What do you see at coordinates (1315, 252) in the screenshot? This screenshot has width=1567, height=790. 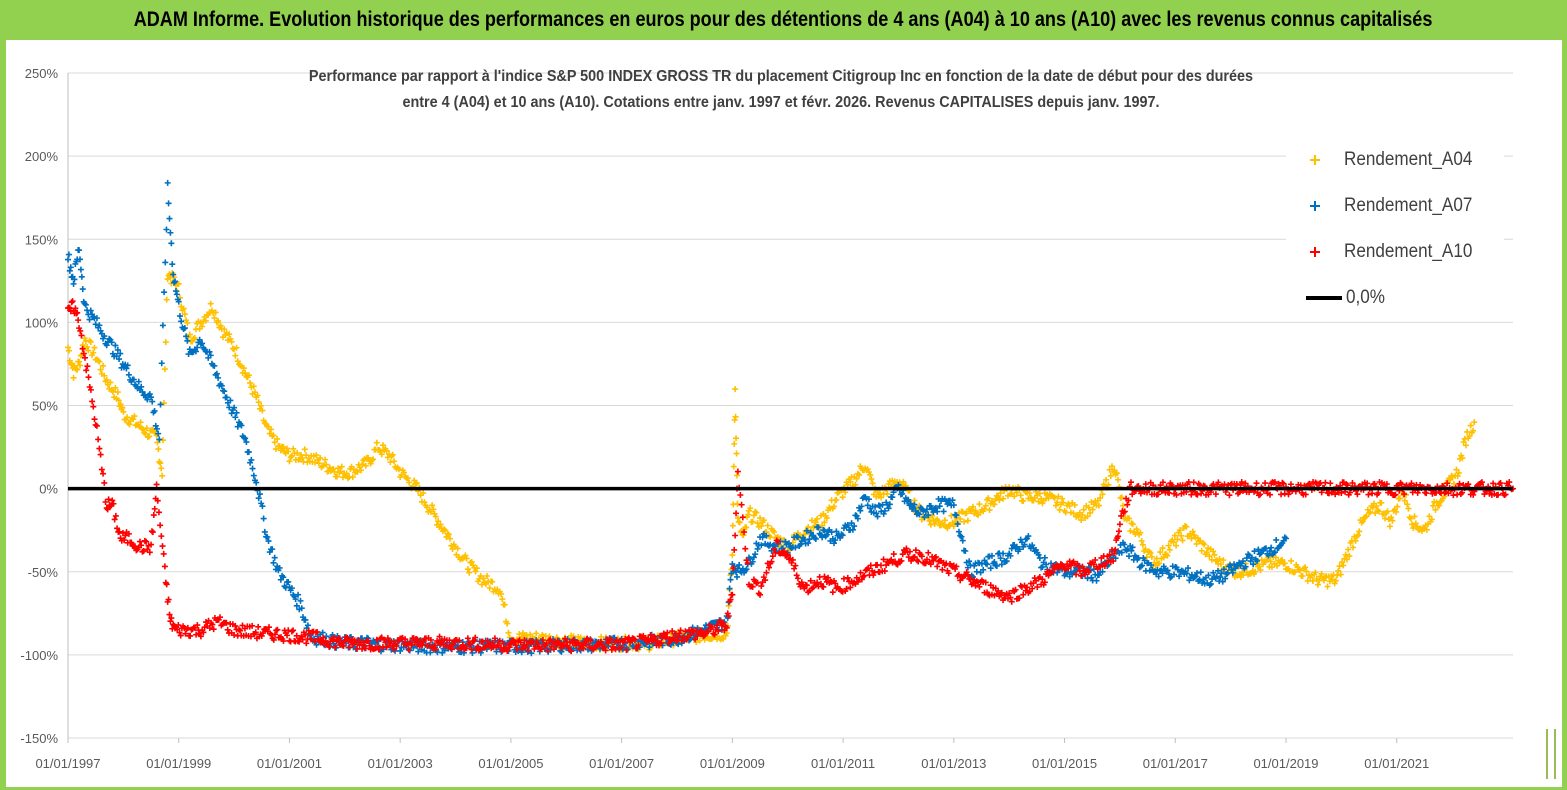 I see `legend-marker-a10` at bounding box center [1315, 252].